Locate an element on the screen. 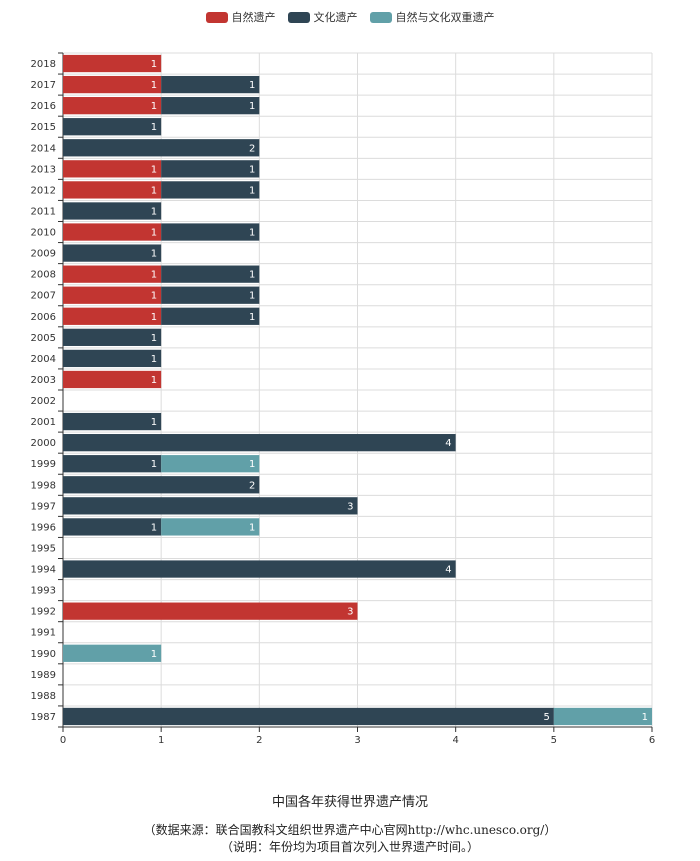 Image resolution: width=700 pixels, height=861 pixels. y-tick-label: 2004 is located at coordinates (43, 359).